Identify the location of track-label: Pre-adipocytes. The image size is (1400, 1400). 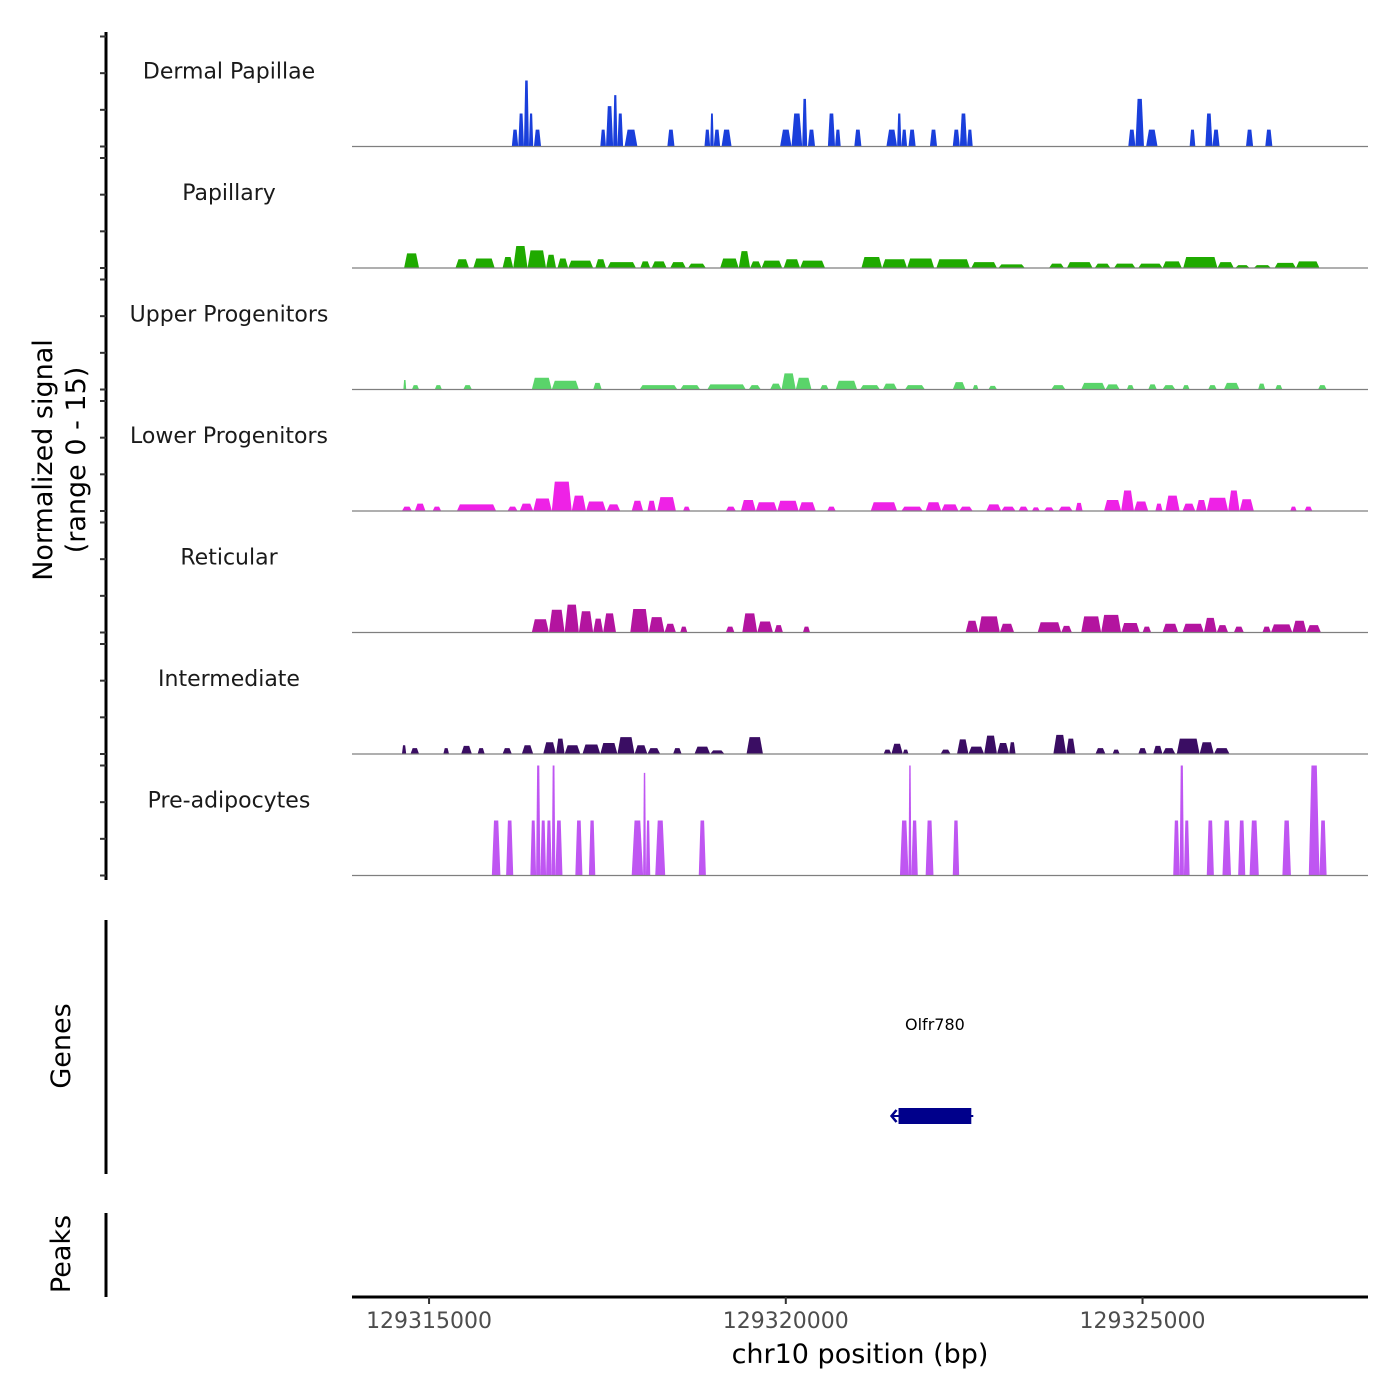
(229, 801).